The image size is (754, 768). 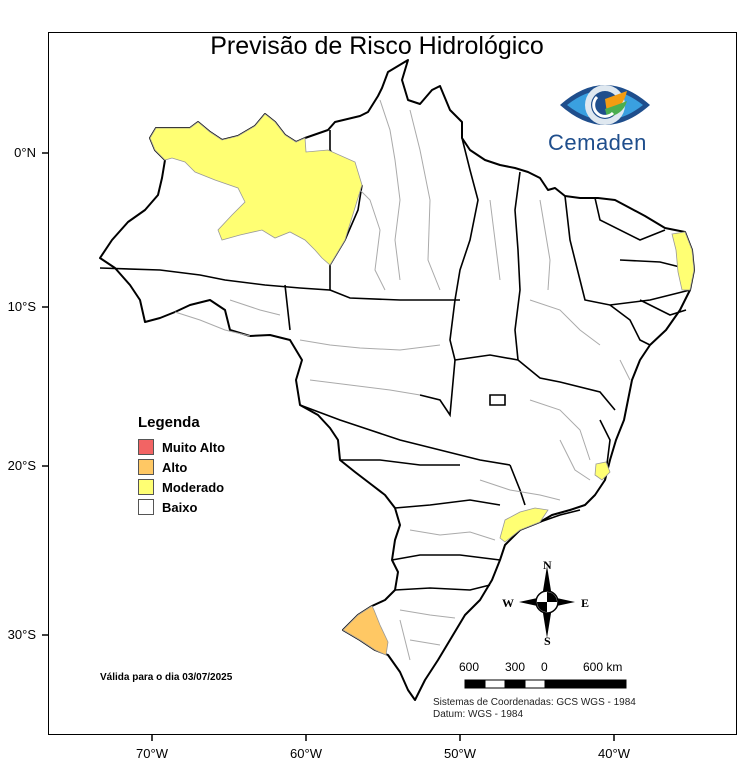 I want to click on legend-item-moderado: Moderado, so click(x=181, y=487).